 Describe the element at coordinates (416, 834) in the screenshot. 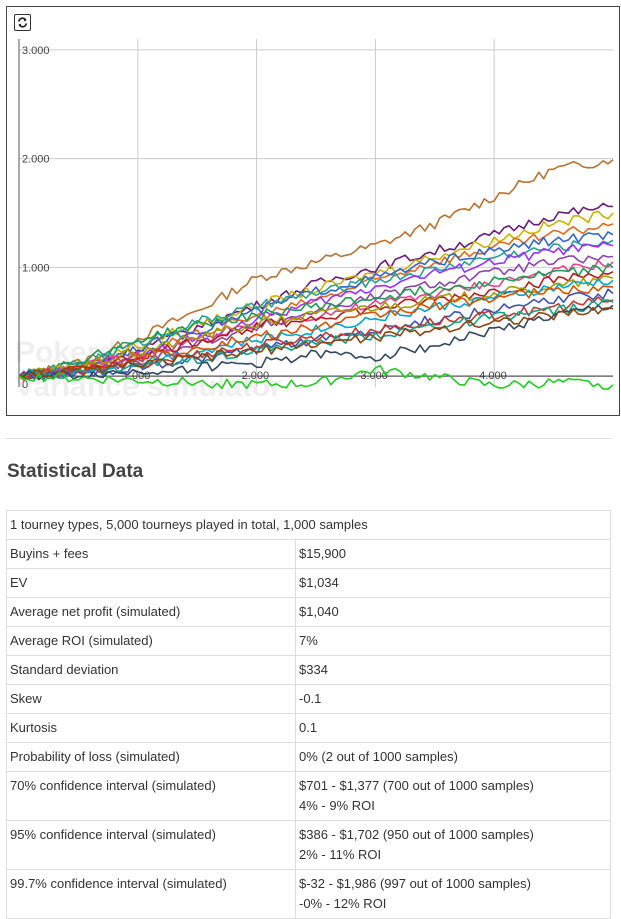

I see `stat-value-text: $386 - $1,702 (950 out of 1000 samples)` at that location.